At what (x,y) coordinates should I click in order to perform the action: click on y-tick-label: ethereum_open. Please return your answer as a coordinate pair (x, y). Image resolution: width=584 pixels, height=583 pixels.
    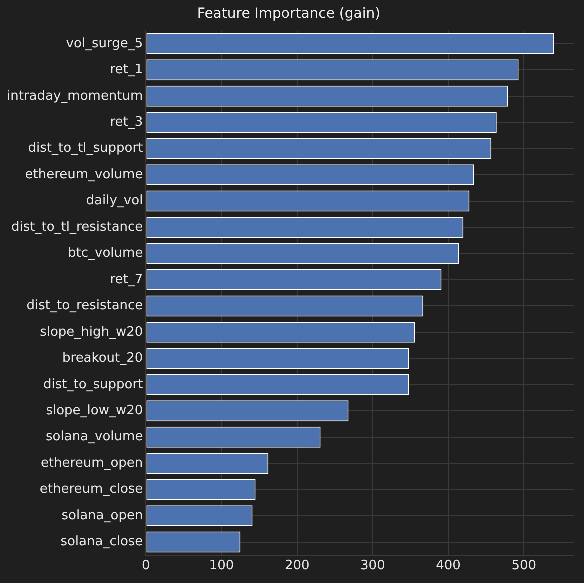
    Looking at the image, I should click on (92, 463).